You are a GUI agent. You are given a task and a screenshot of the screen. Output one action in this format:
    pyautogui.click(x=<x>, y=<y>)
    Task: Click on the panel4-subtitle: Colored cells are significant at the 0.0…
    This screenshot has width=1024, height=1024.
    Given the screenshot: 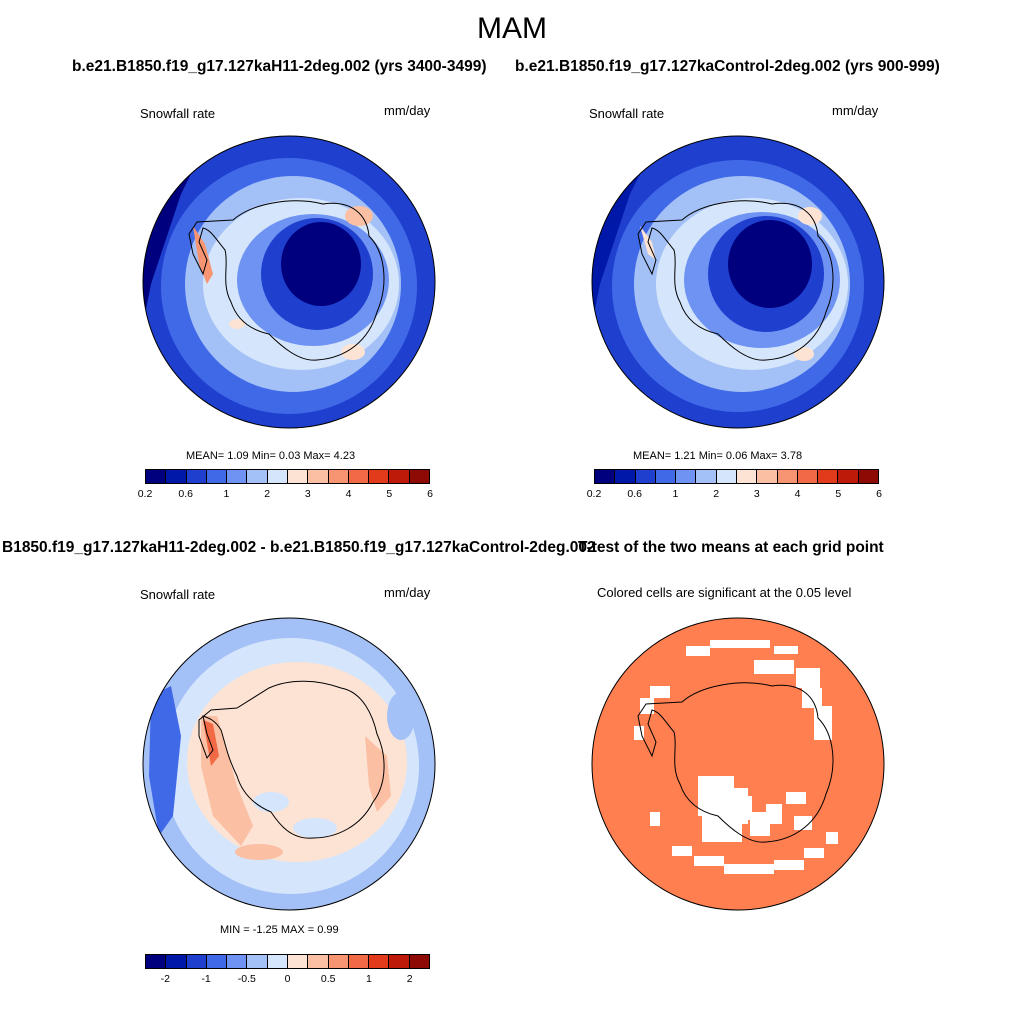 What is the action you would take?
    pyautogui.click(x=724, y=592)
    